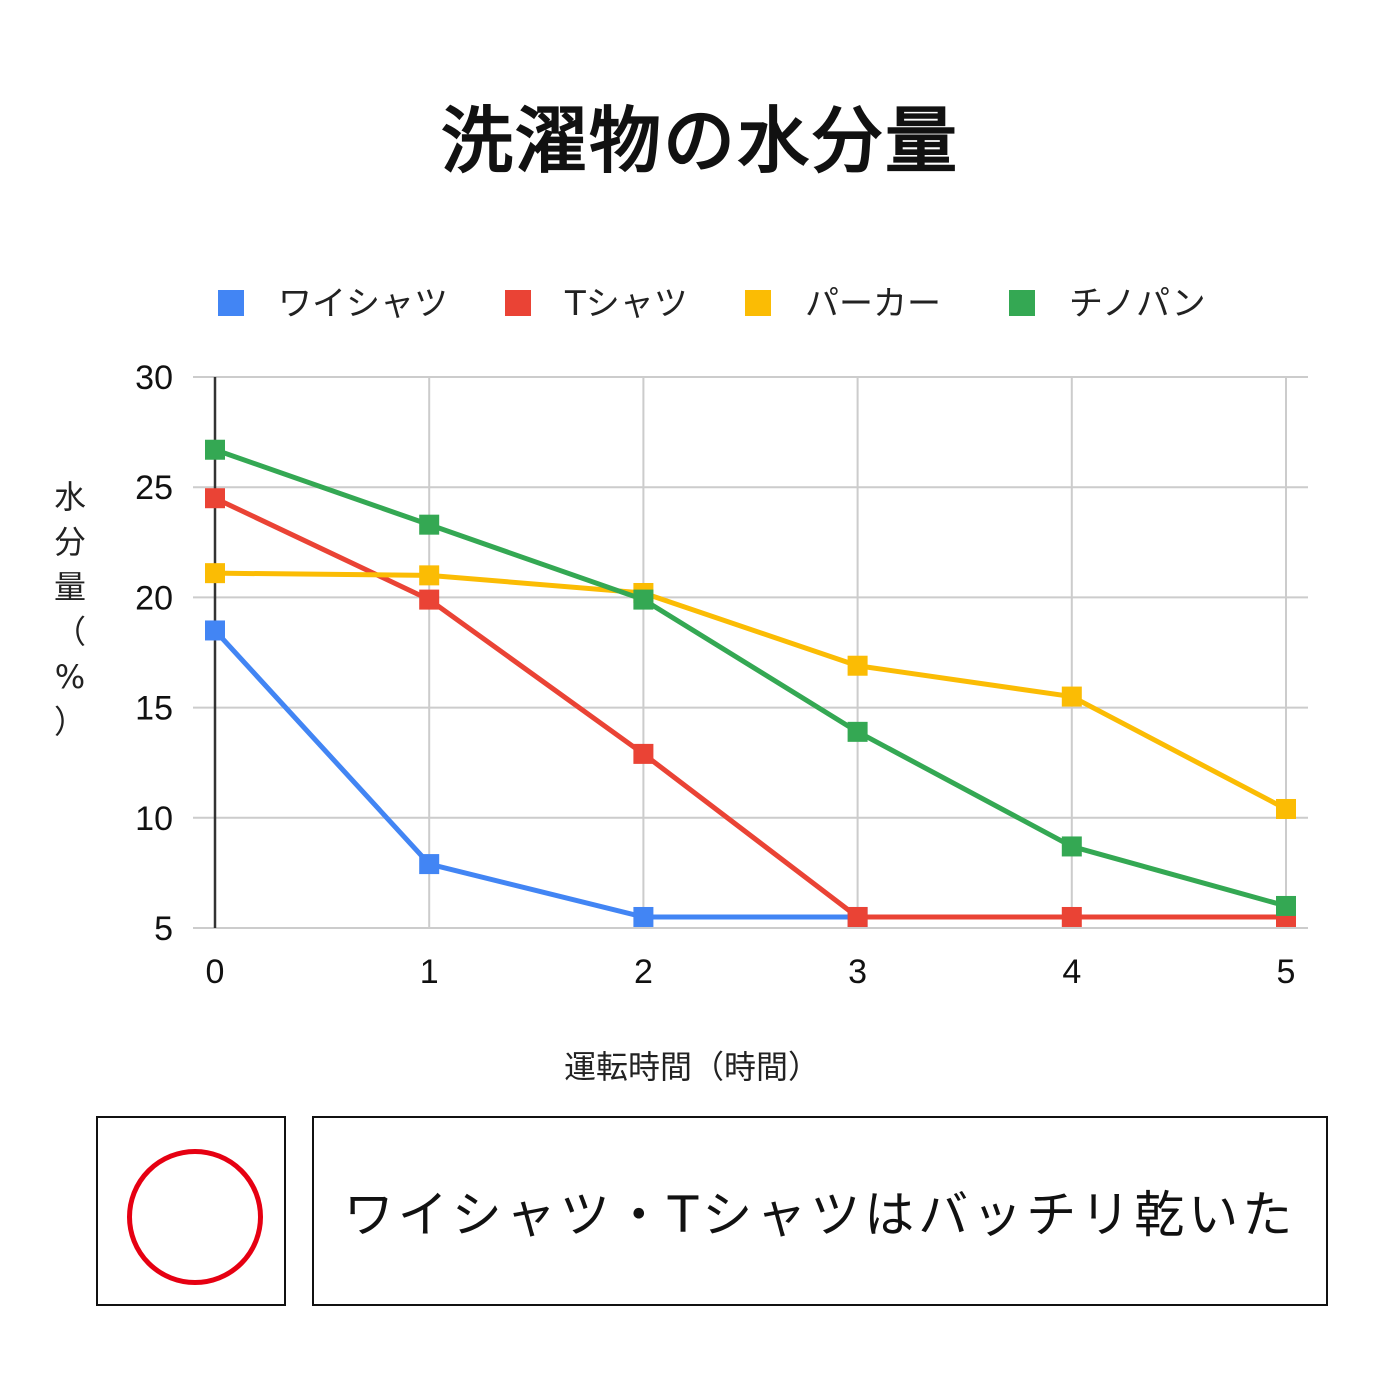  What do you see at coordinates (820, 1215) in the screenshot?
I see `evaluation-comment: ワイシャツ・Tシャツはバッチリ乾いた` at bounding box center [820, 1215].